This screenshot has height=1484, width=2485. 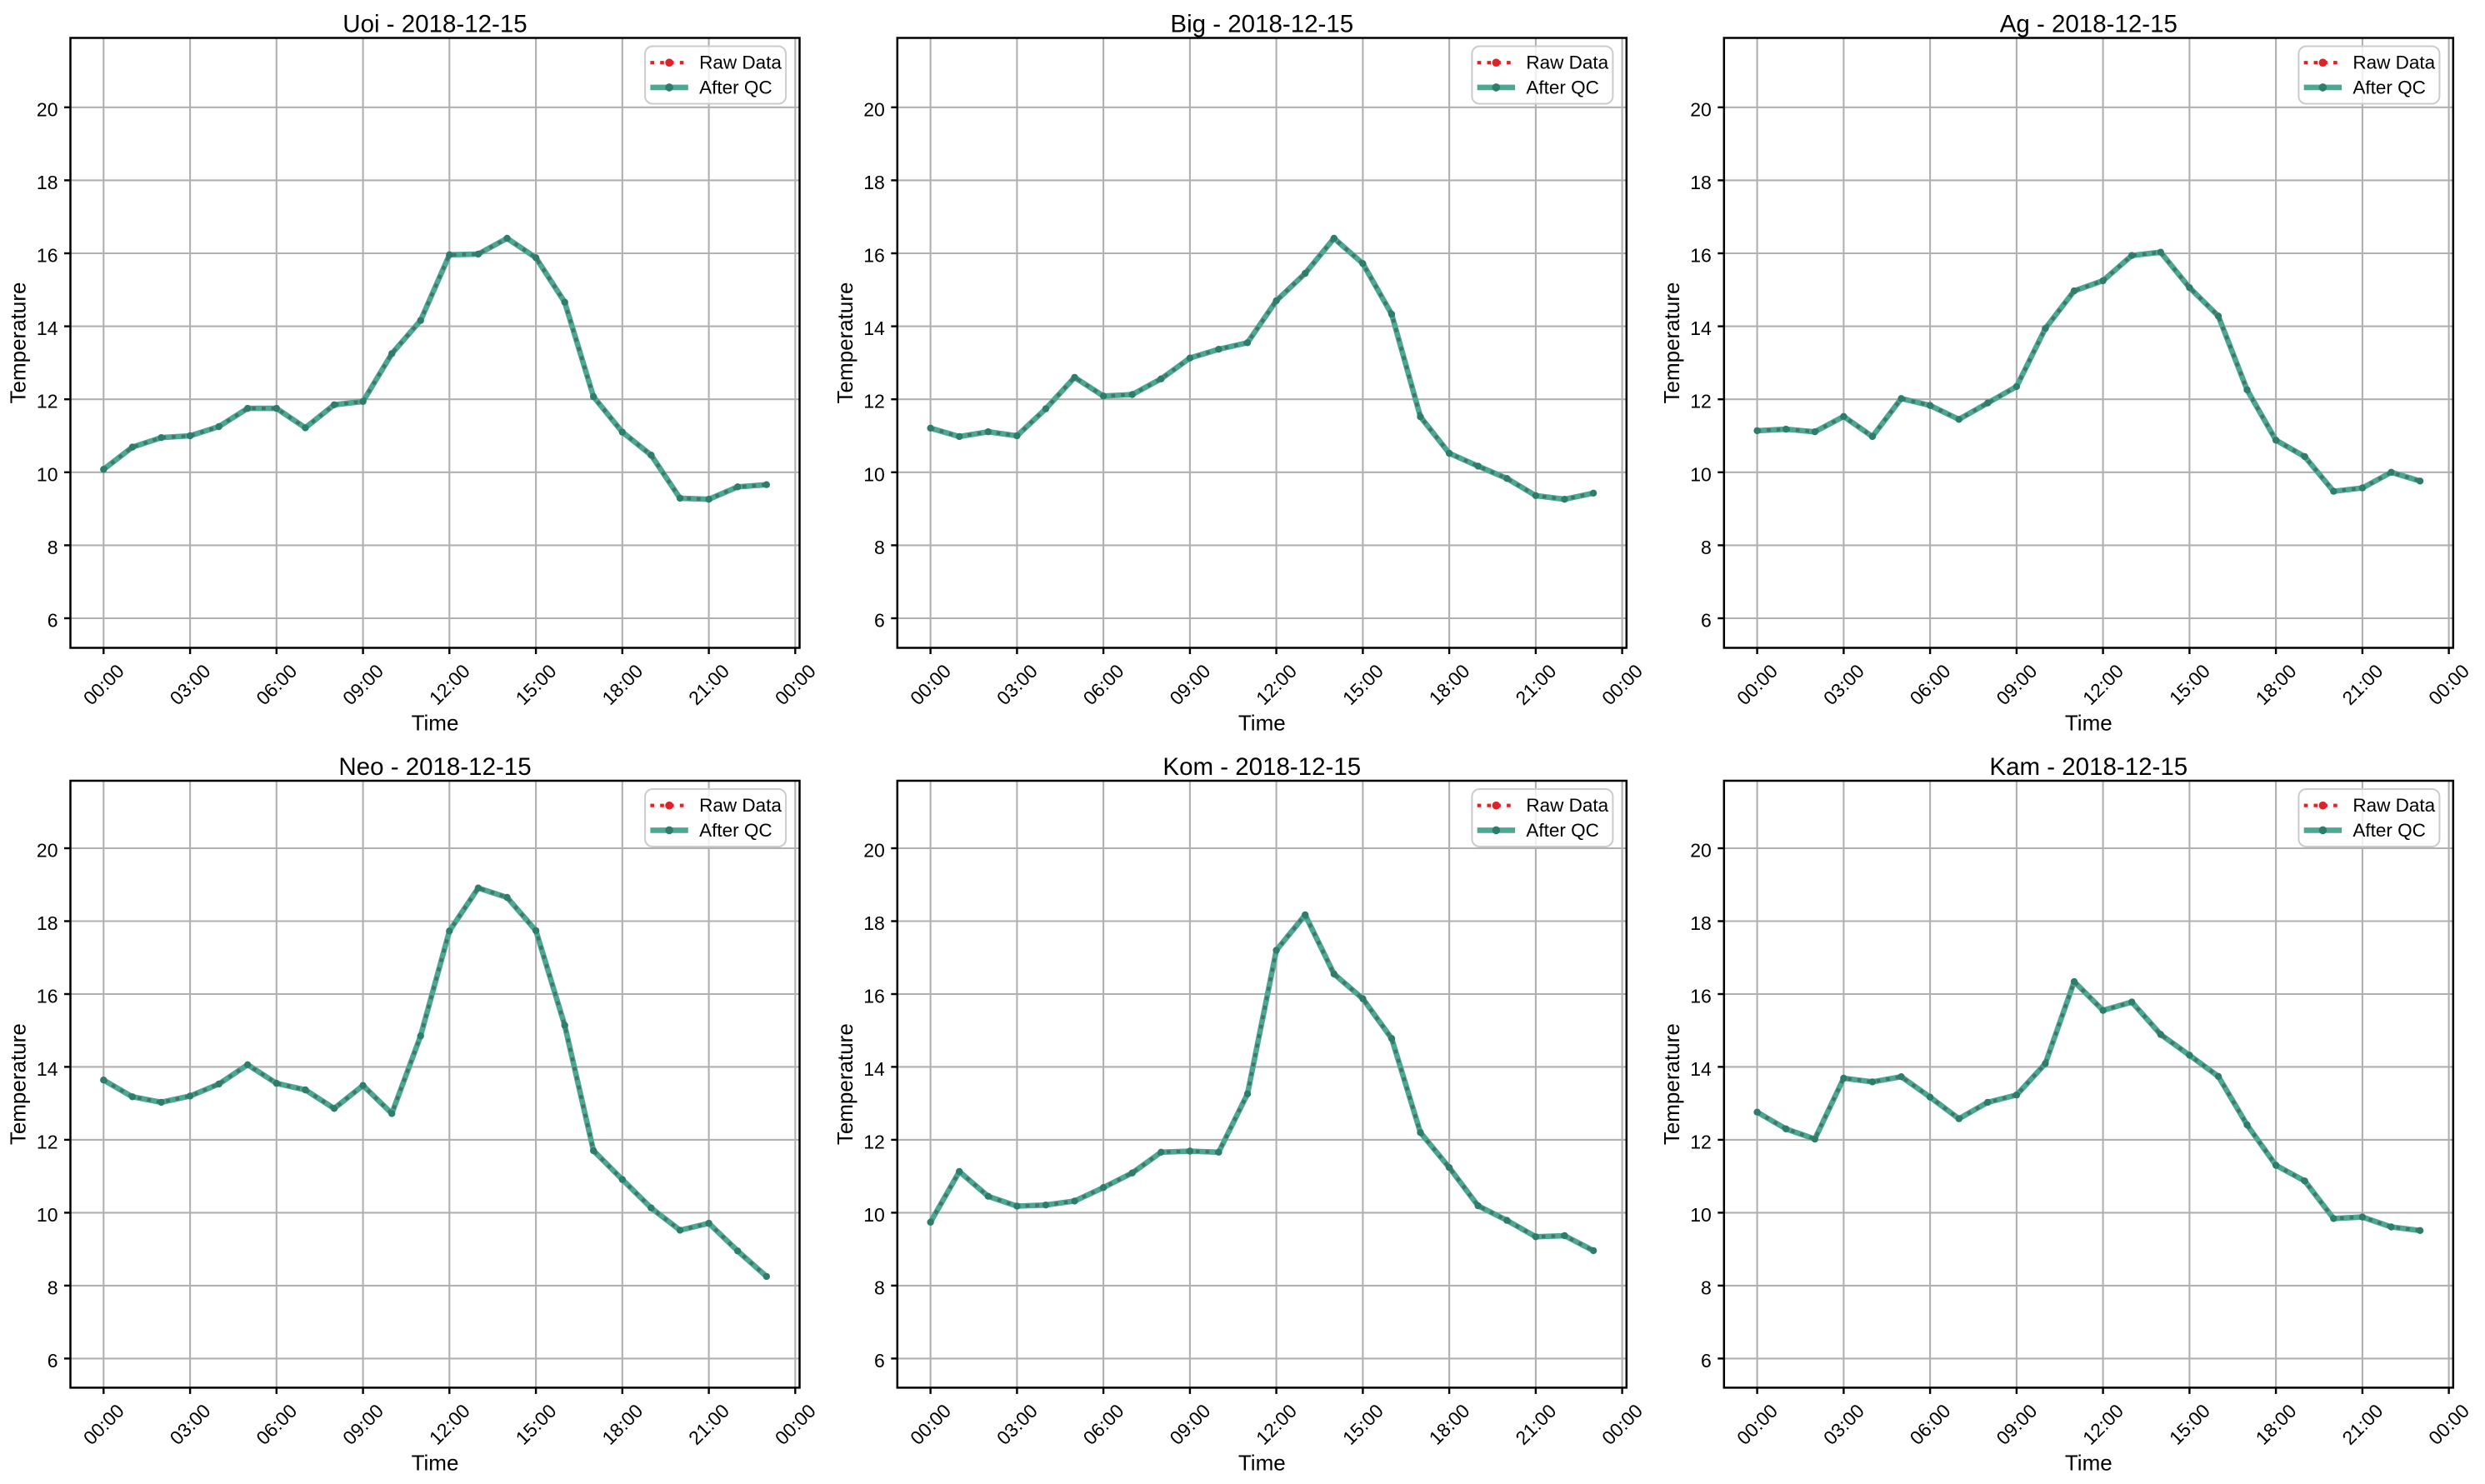 What do you see at coordinates (1261, 767) in the screenshot?
I see `svg-text: Kom - 2018-12-15` at bounding box center [1261, 767].